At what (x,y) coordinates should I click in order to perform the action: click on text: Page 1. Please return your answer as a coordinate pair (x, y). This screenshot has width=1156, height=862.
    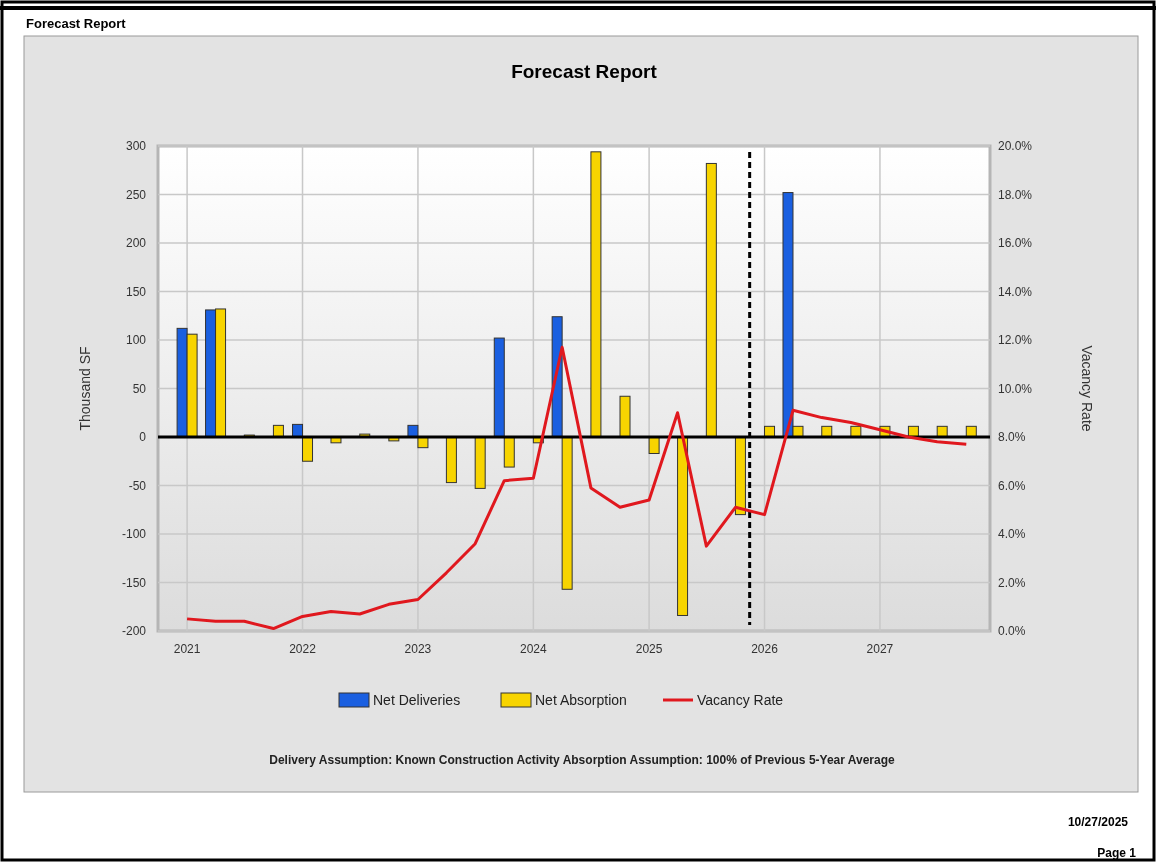
    Looking at the image, I should click on (1117, 853).